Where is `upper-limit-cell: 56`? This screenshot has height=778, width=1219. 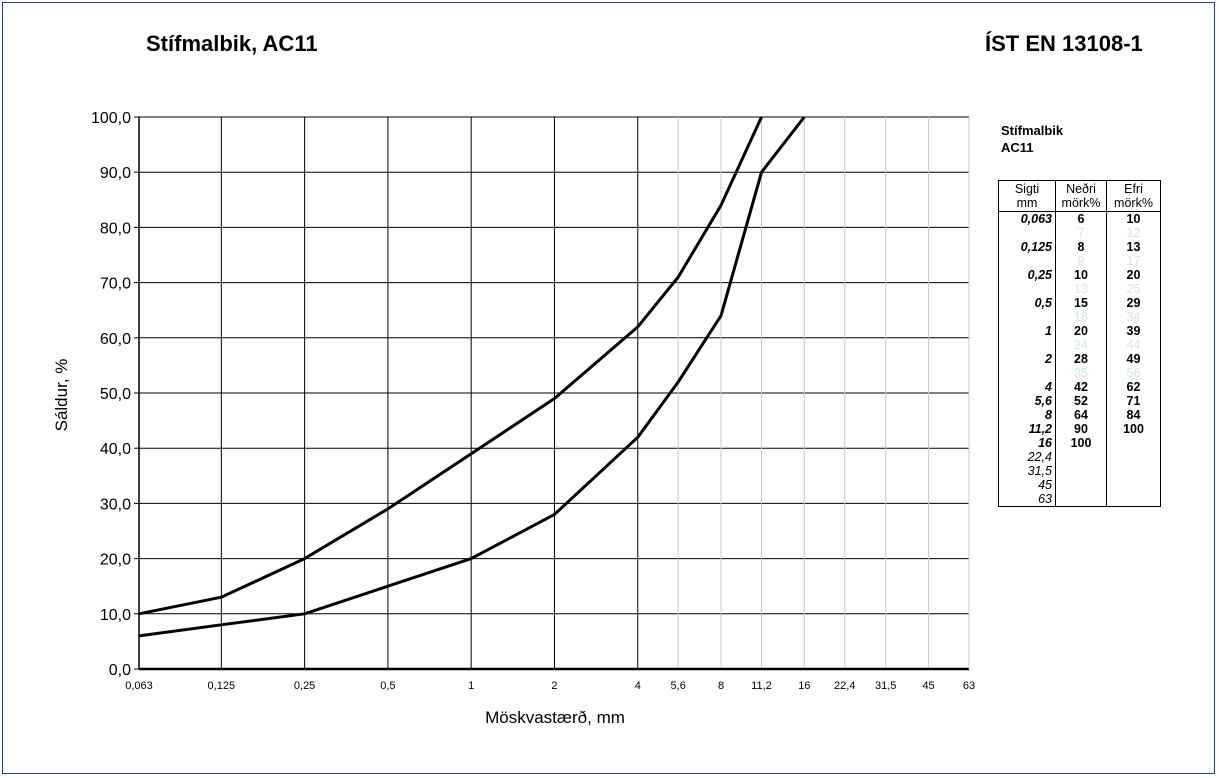
upper-limit-cell: 56 is located at coordinates (1133, 373).